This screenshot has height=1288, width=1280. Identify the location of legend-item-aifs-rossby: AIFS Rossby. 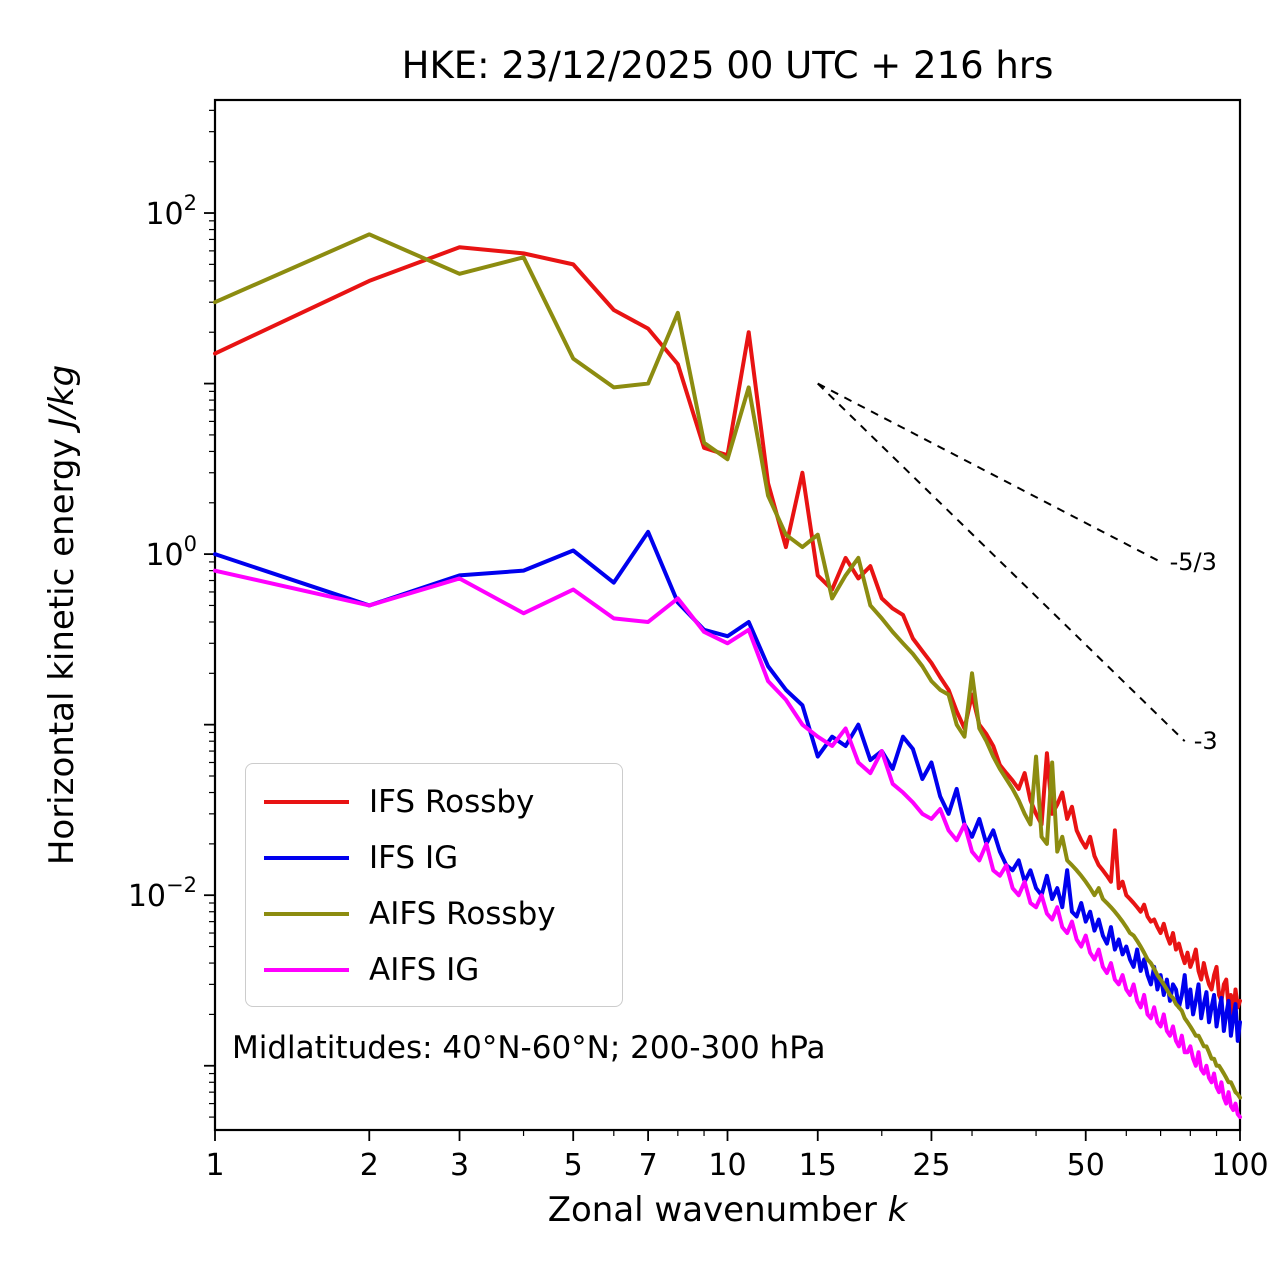
(433, 914).